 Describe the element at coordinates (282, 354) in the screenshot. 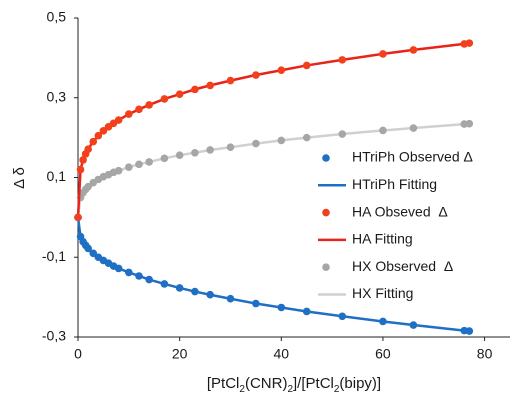

I see `x-tick-label: 40` at that location.